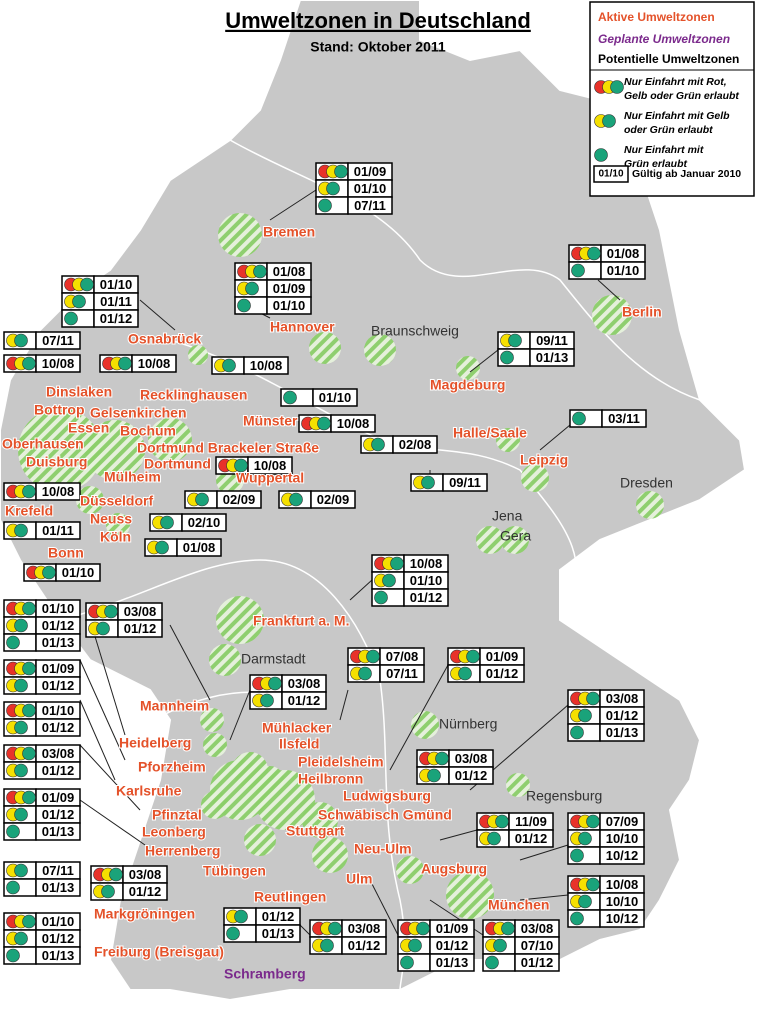 This screenshot has height=1024, width=757. What do you see at coordinates (646, 483) in the screenshot?
I see `place-label: Dresden` at bounding box center [646, 483].